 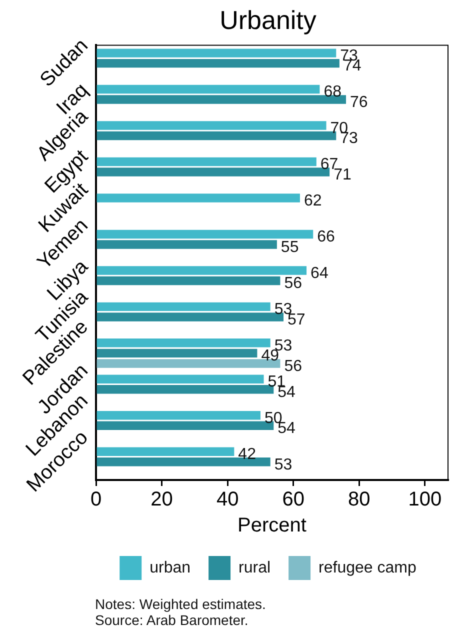 I want to click on data-label: 66, so click(x=326, y=237).